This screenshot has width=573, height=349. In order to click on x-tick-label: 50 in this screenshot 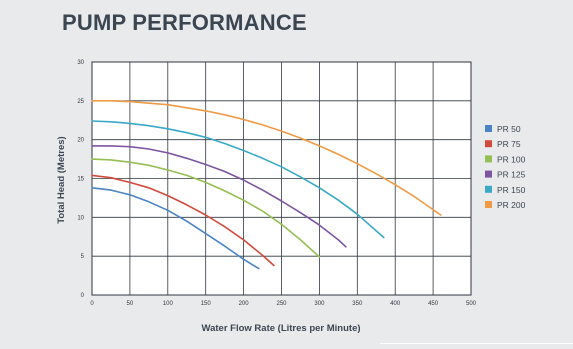, I will do `click(130, 304)`.